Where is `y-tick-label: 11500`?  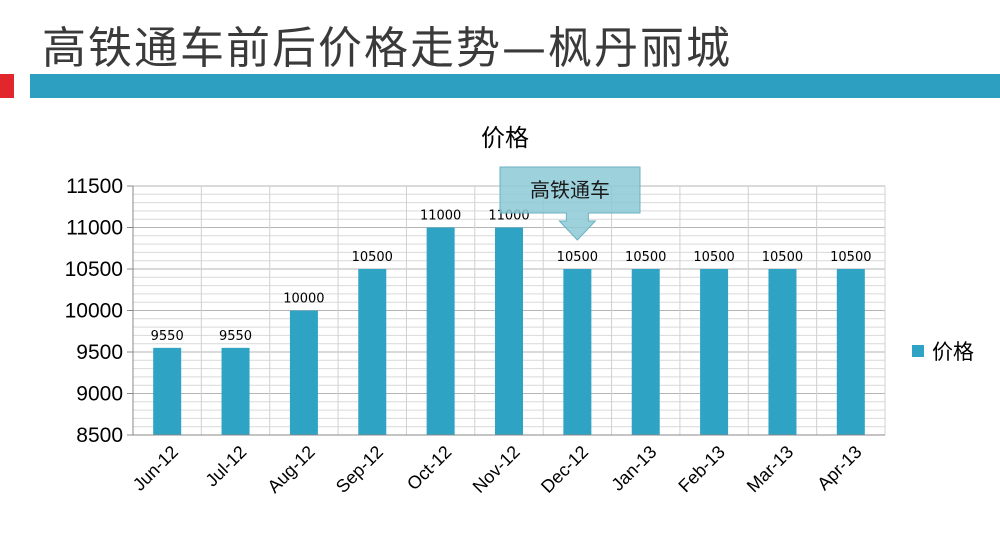
y-tick-label: 11500 is located at coordinates (94, 186).